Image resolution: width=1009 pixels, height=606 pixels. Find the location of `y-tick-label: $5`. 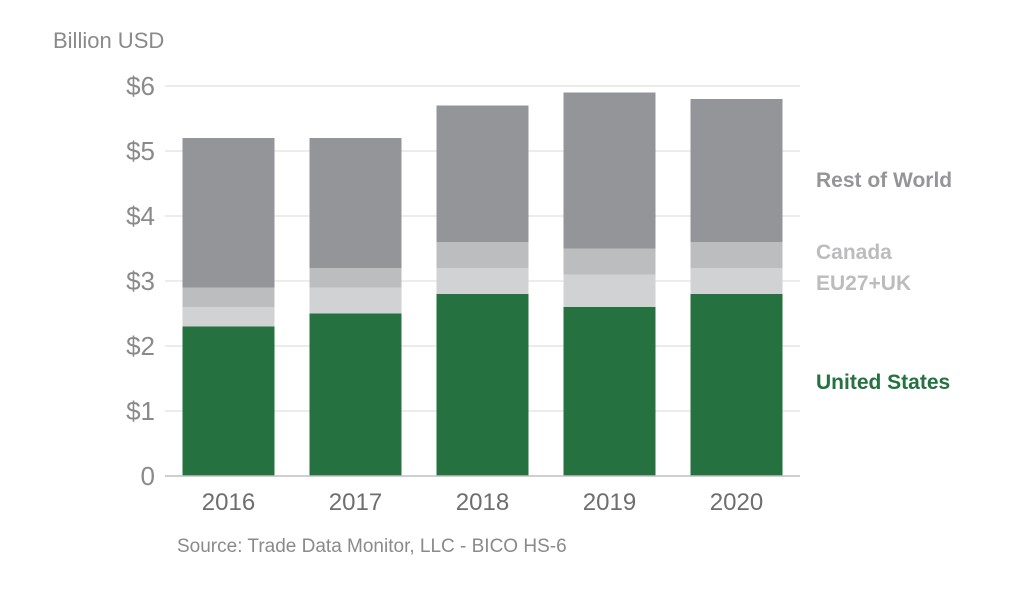

y-tick-label: $5 is located at coordinates (140, 151).